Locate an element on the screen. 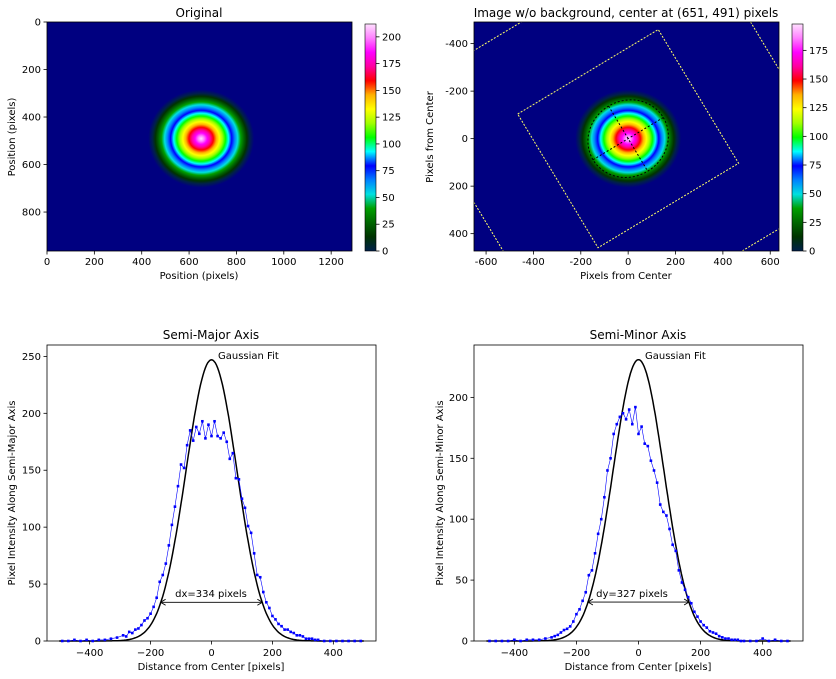 Image resolution: width=836 pixels, height=679 pixels. width-label-semi-major: dx=334 pixels is located at coordinates (211, 594).